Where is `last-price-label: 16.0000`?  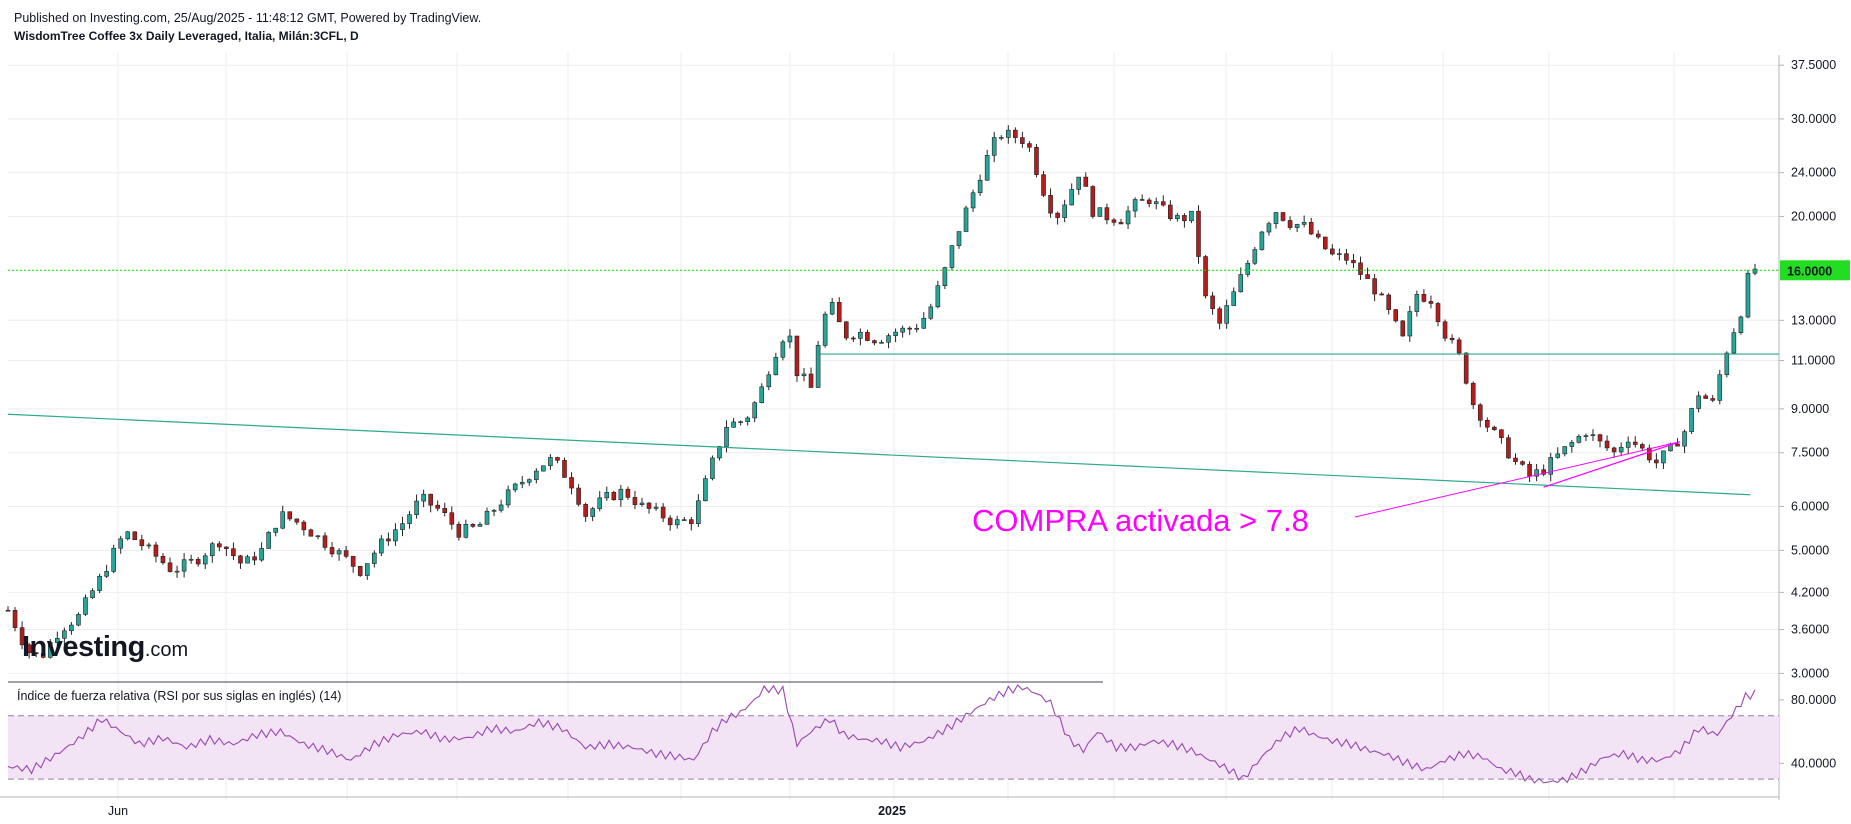
last-price-label: 16.0000 is located at coordinates (1809, 271).